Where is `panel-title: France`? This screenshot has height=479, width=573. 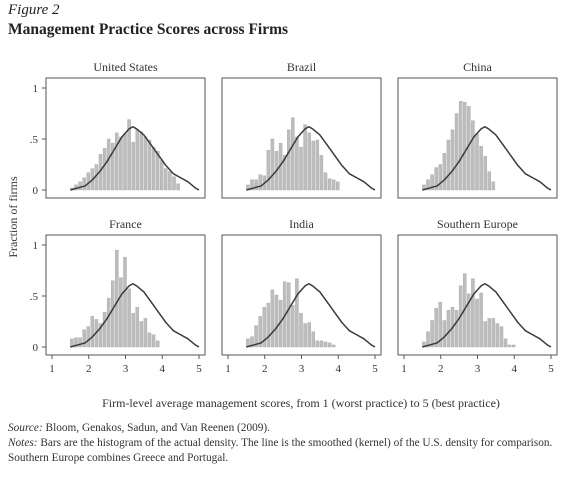 panel-title: France is located at coordinates (125, 224).